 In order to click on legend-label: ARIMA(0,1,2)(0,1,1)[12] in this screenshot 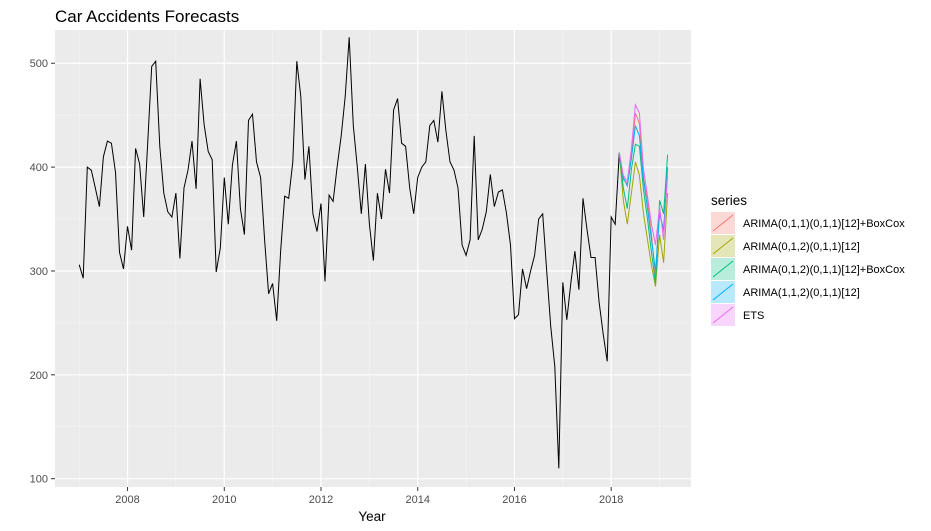, I will do `click(801, 247)`.